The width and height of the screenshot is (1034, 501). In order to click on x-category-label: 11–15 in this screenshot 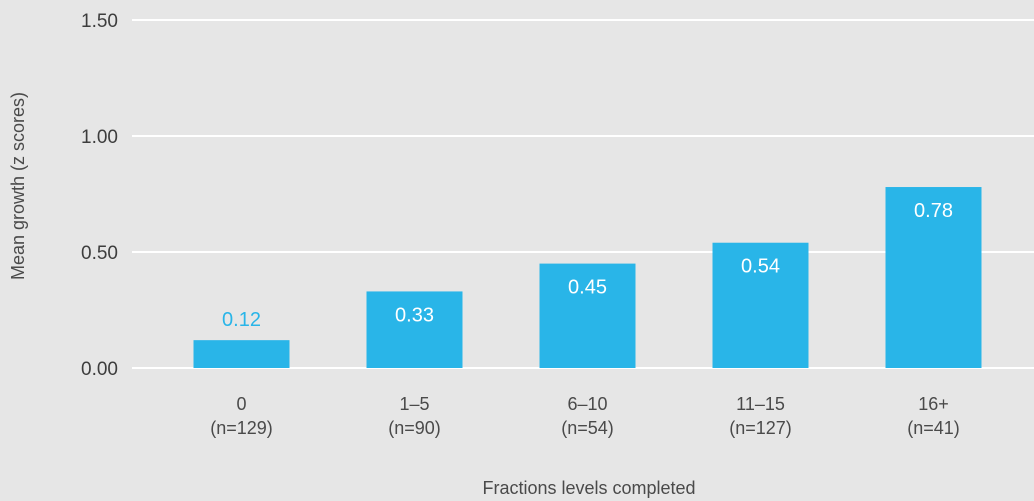, I will do `click(760, 404)`.